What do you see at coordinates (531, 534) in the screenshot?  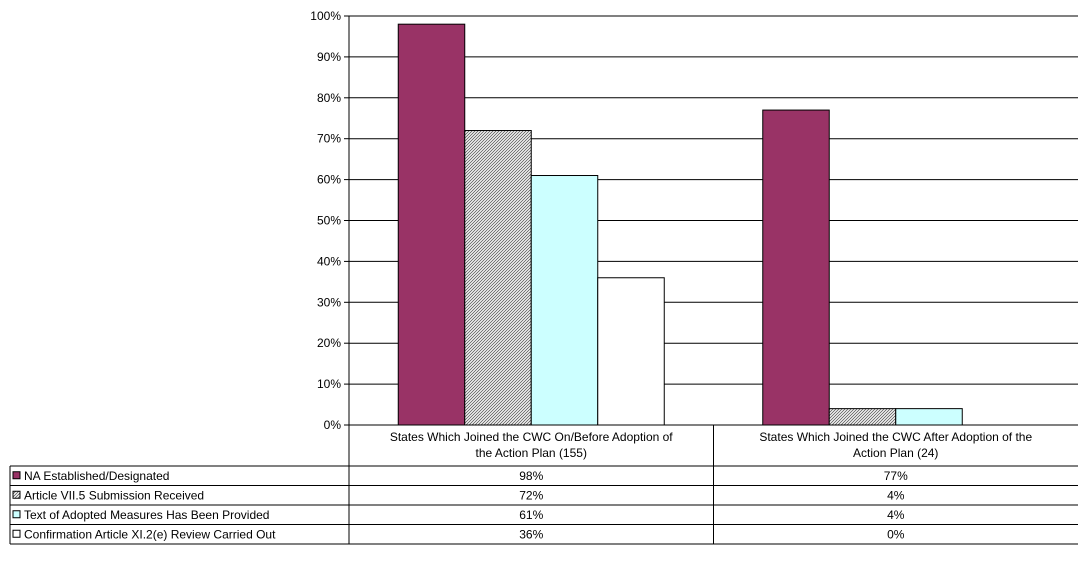 I see `data-label: 36%` at bounding box center [531, 534].